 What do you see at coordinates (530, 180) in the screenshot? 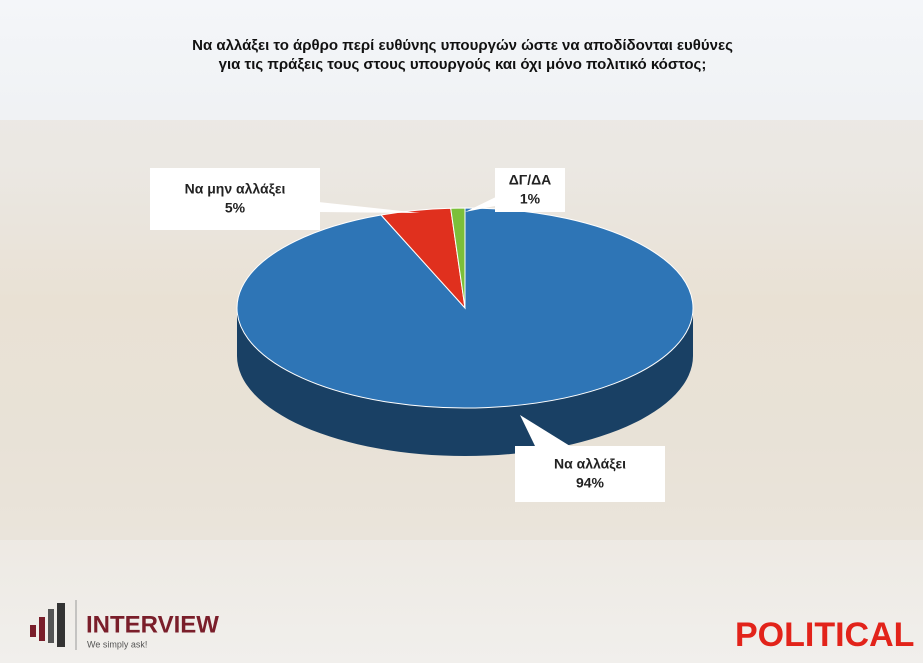
I see `category-label: ΔΓ/ΔΑ` at bounding box center [530, 180].